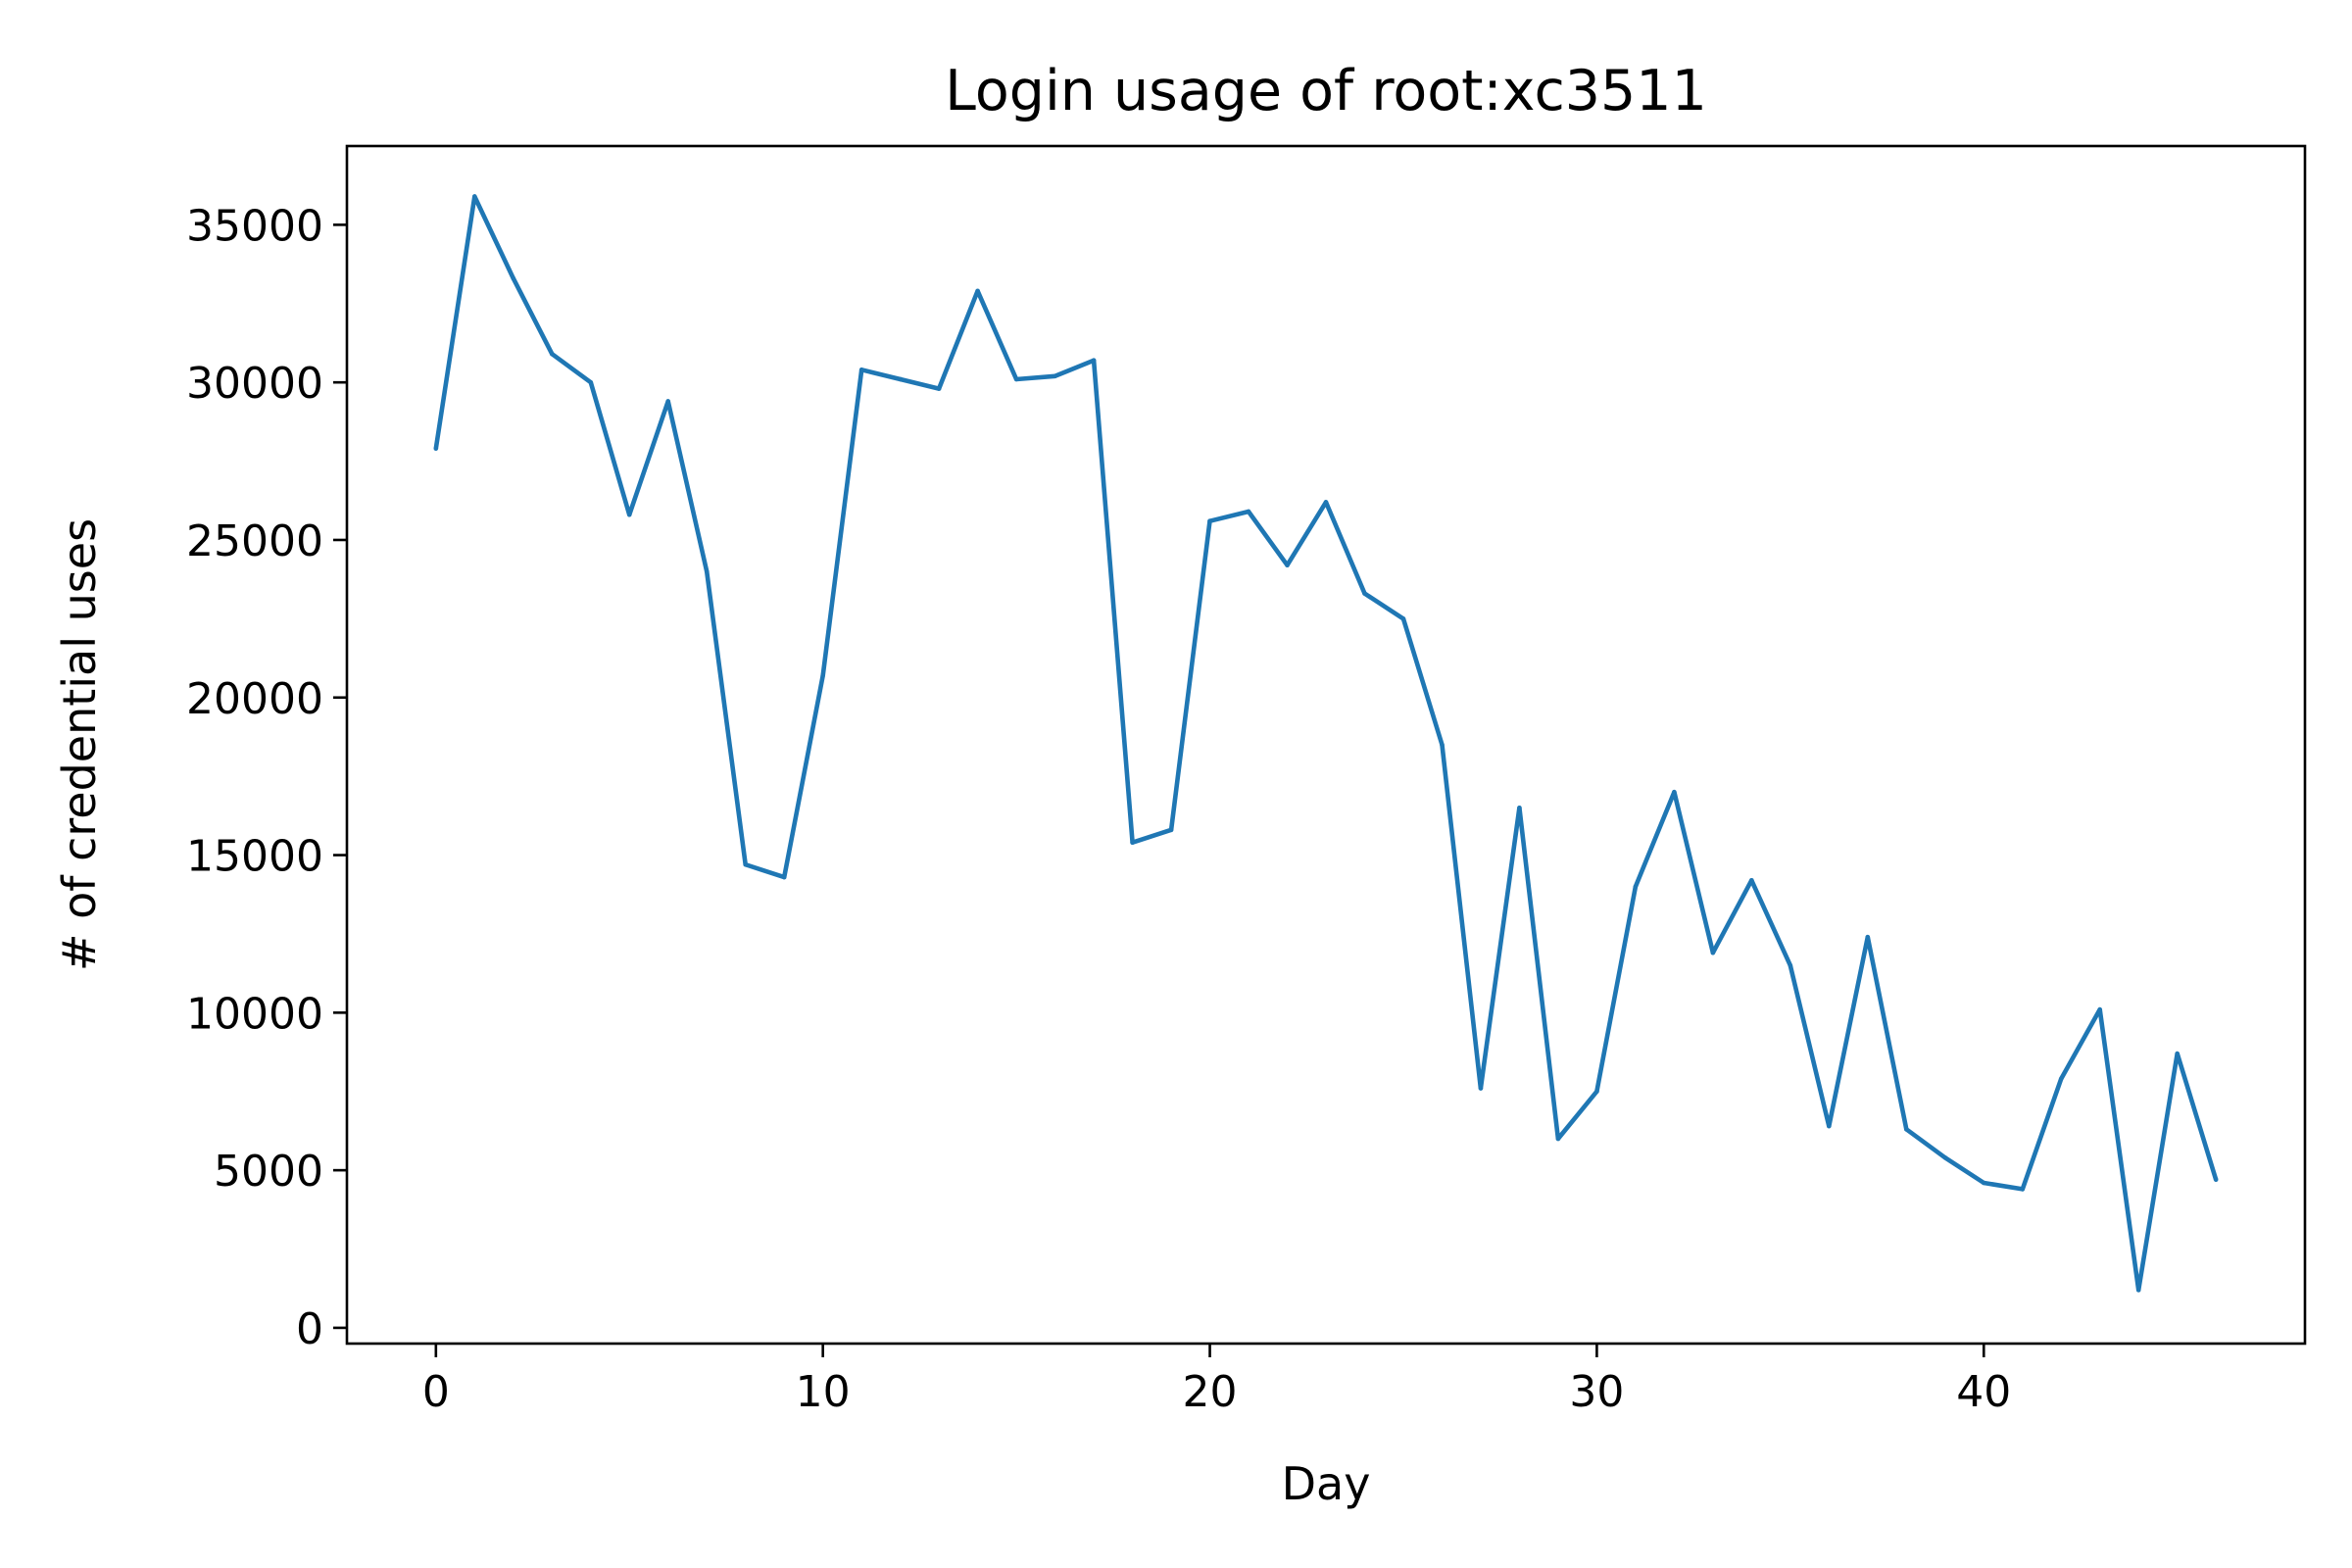 Image resolution: width=2352 pixels, height=1568 pixels. I want to click on x-axis-label: Day, so click(1326, 1483).